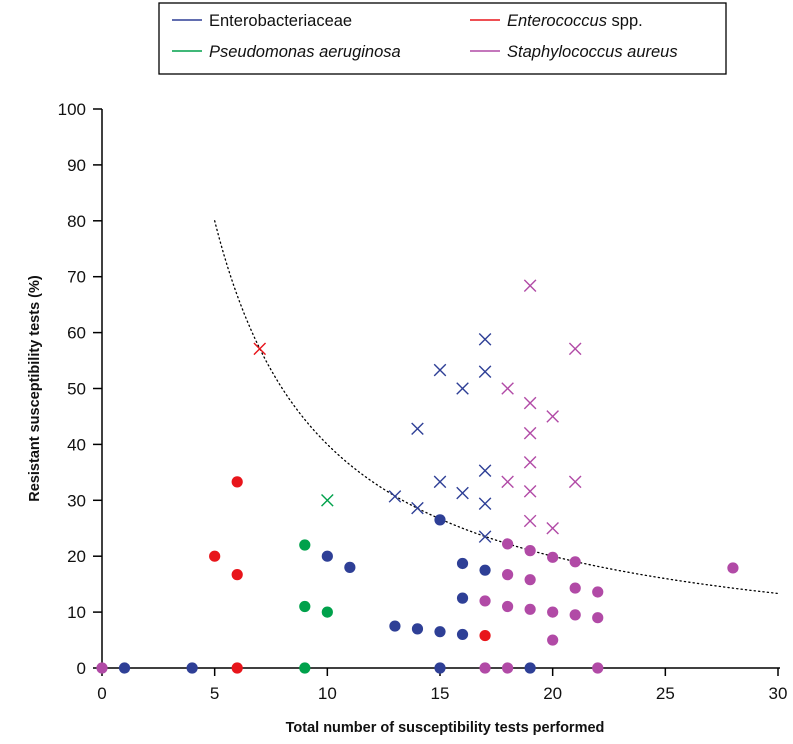 The width and height of the screenshot is (793, 744). Describe the element at coordinates (76, 556) in the screenshot. I see `y-tick-label: 20` at that location.